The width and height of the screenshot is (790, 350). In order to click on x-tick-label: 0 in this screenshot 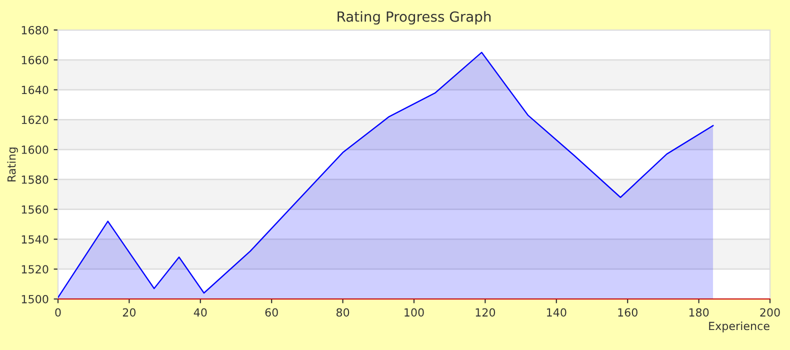, I will do `click(58, 312)`.